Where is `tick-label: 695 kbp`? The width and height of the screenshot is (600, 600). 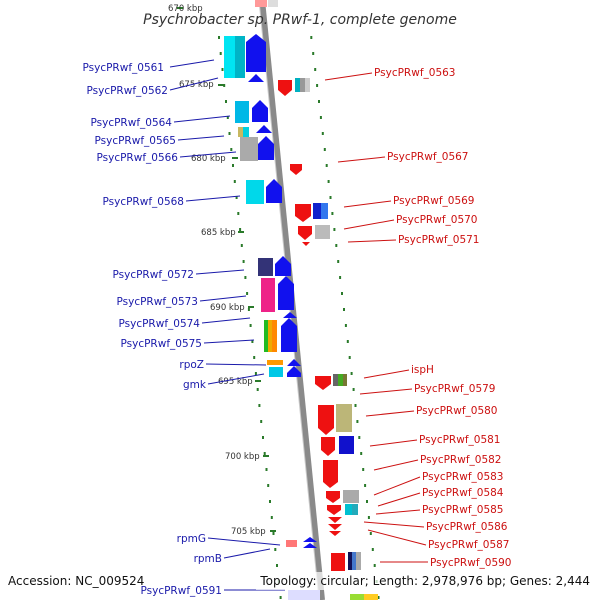
tick-label: 695 kbp is located at coordinates (235, 382).